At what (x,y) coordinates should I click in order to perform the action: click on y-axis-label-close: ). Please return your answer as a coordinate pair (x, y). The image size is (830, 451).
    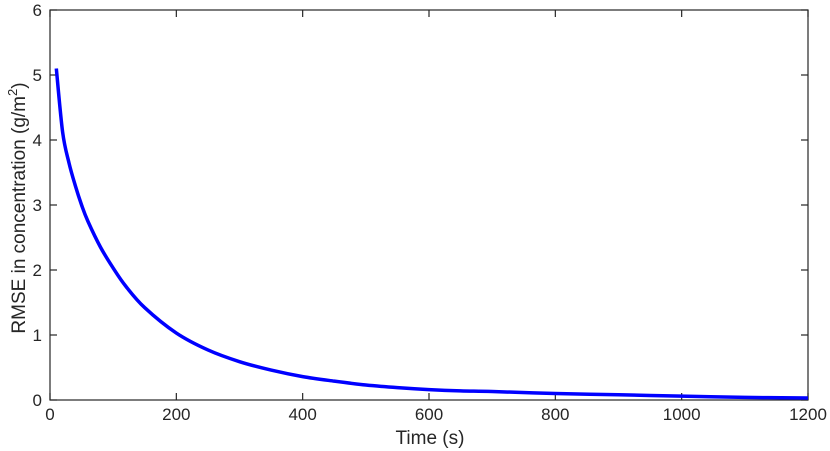
    Looking at the image, I should click on (19, 85).